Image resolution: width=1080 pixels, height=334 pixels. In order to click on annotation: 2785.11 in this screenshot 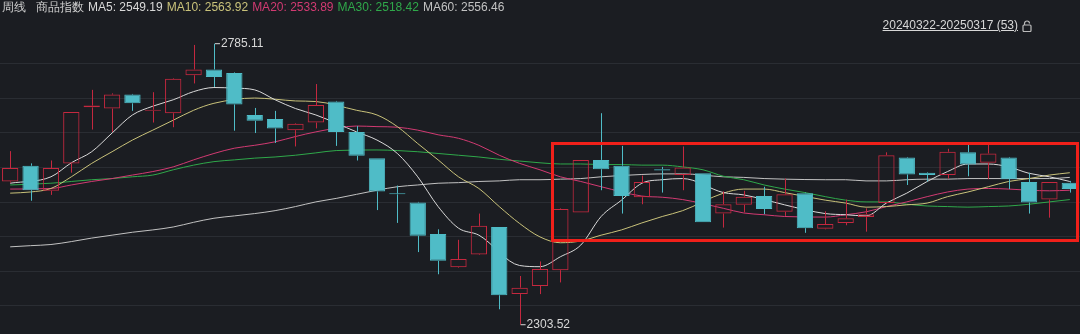, I will do `click(242, 43)`.